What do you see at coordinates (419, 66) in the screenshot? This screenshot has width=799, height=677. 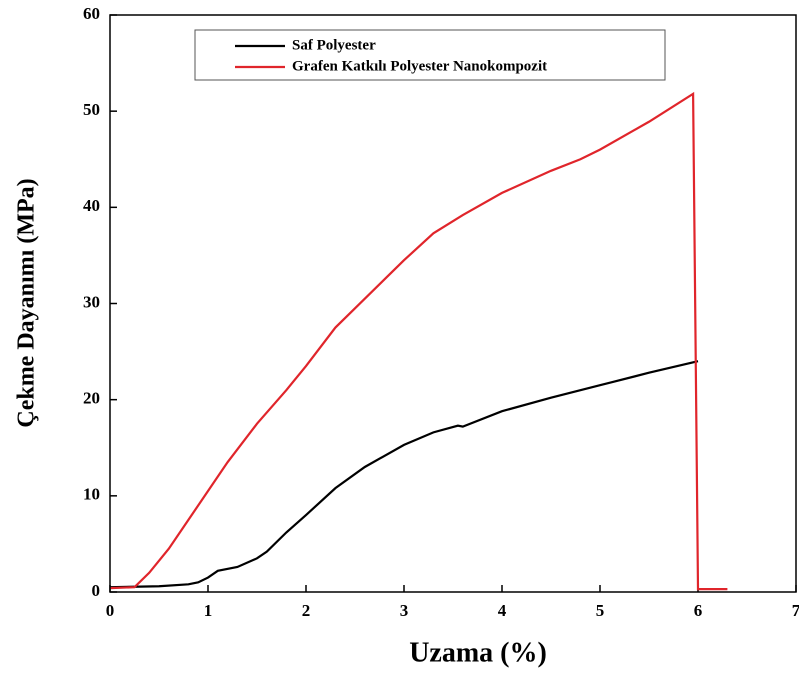 I see `legend-label: Grafen Katkılı Polyester Nanokompozit` at bounding box center [419, 66].